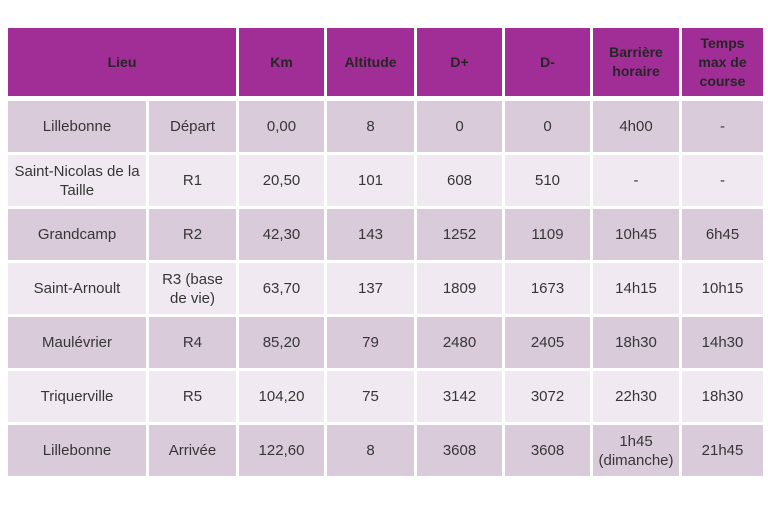  I want to click on column-header-d-plus: D+, so click(459, 63).